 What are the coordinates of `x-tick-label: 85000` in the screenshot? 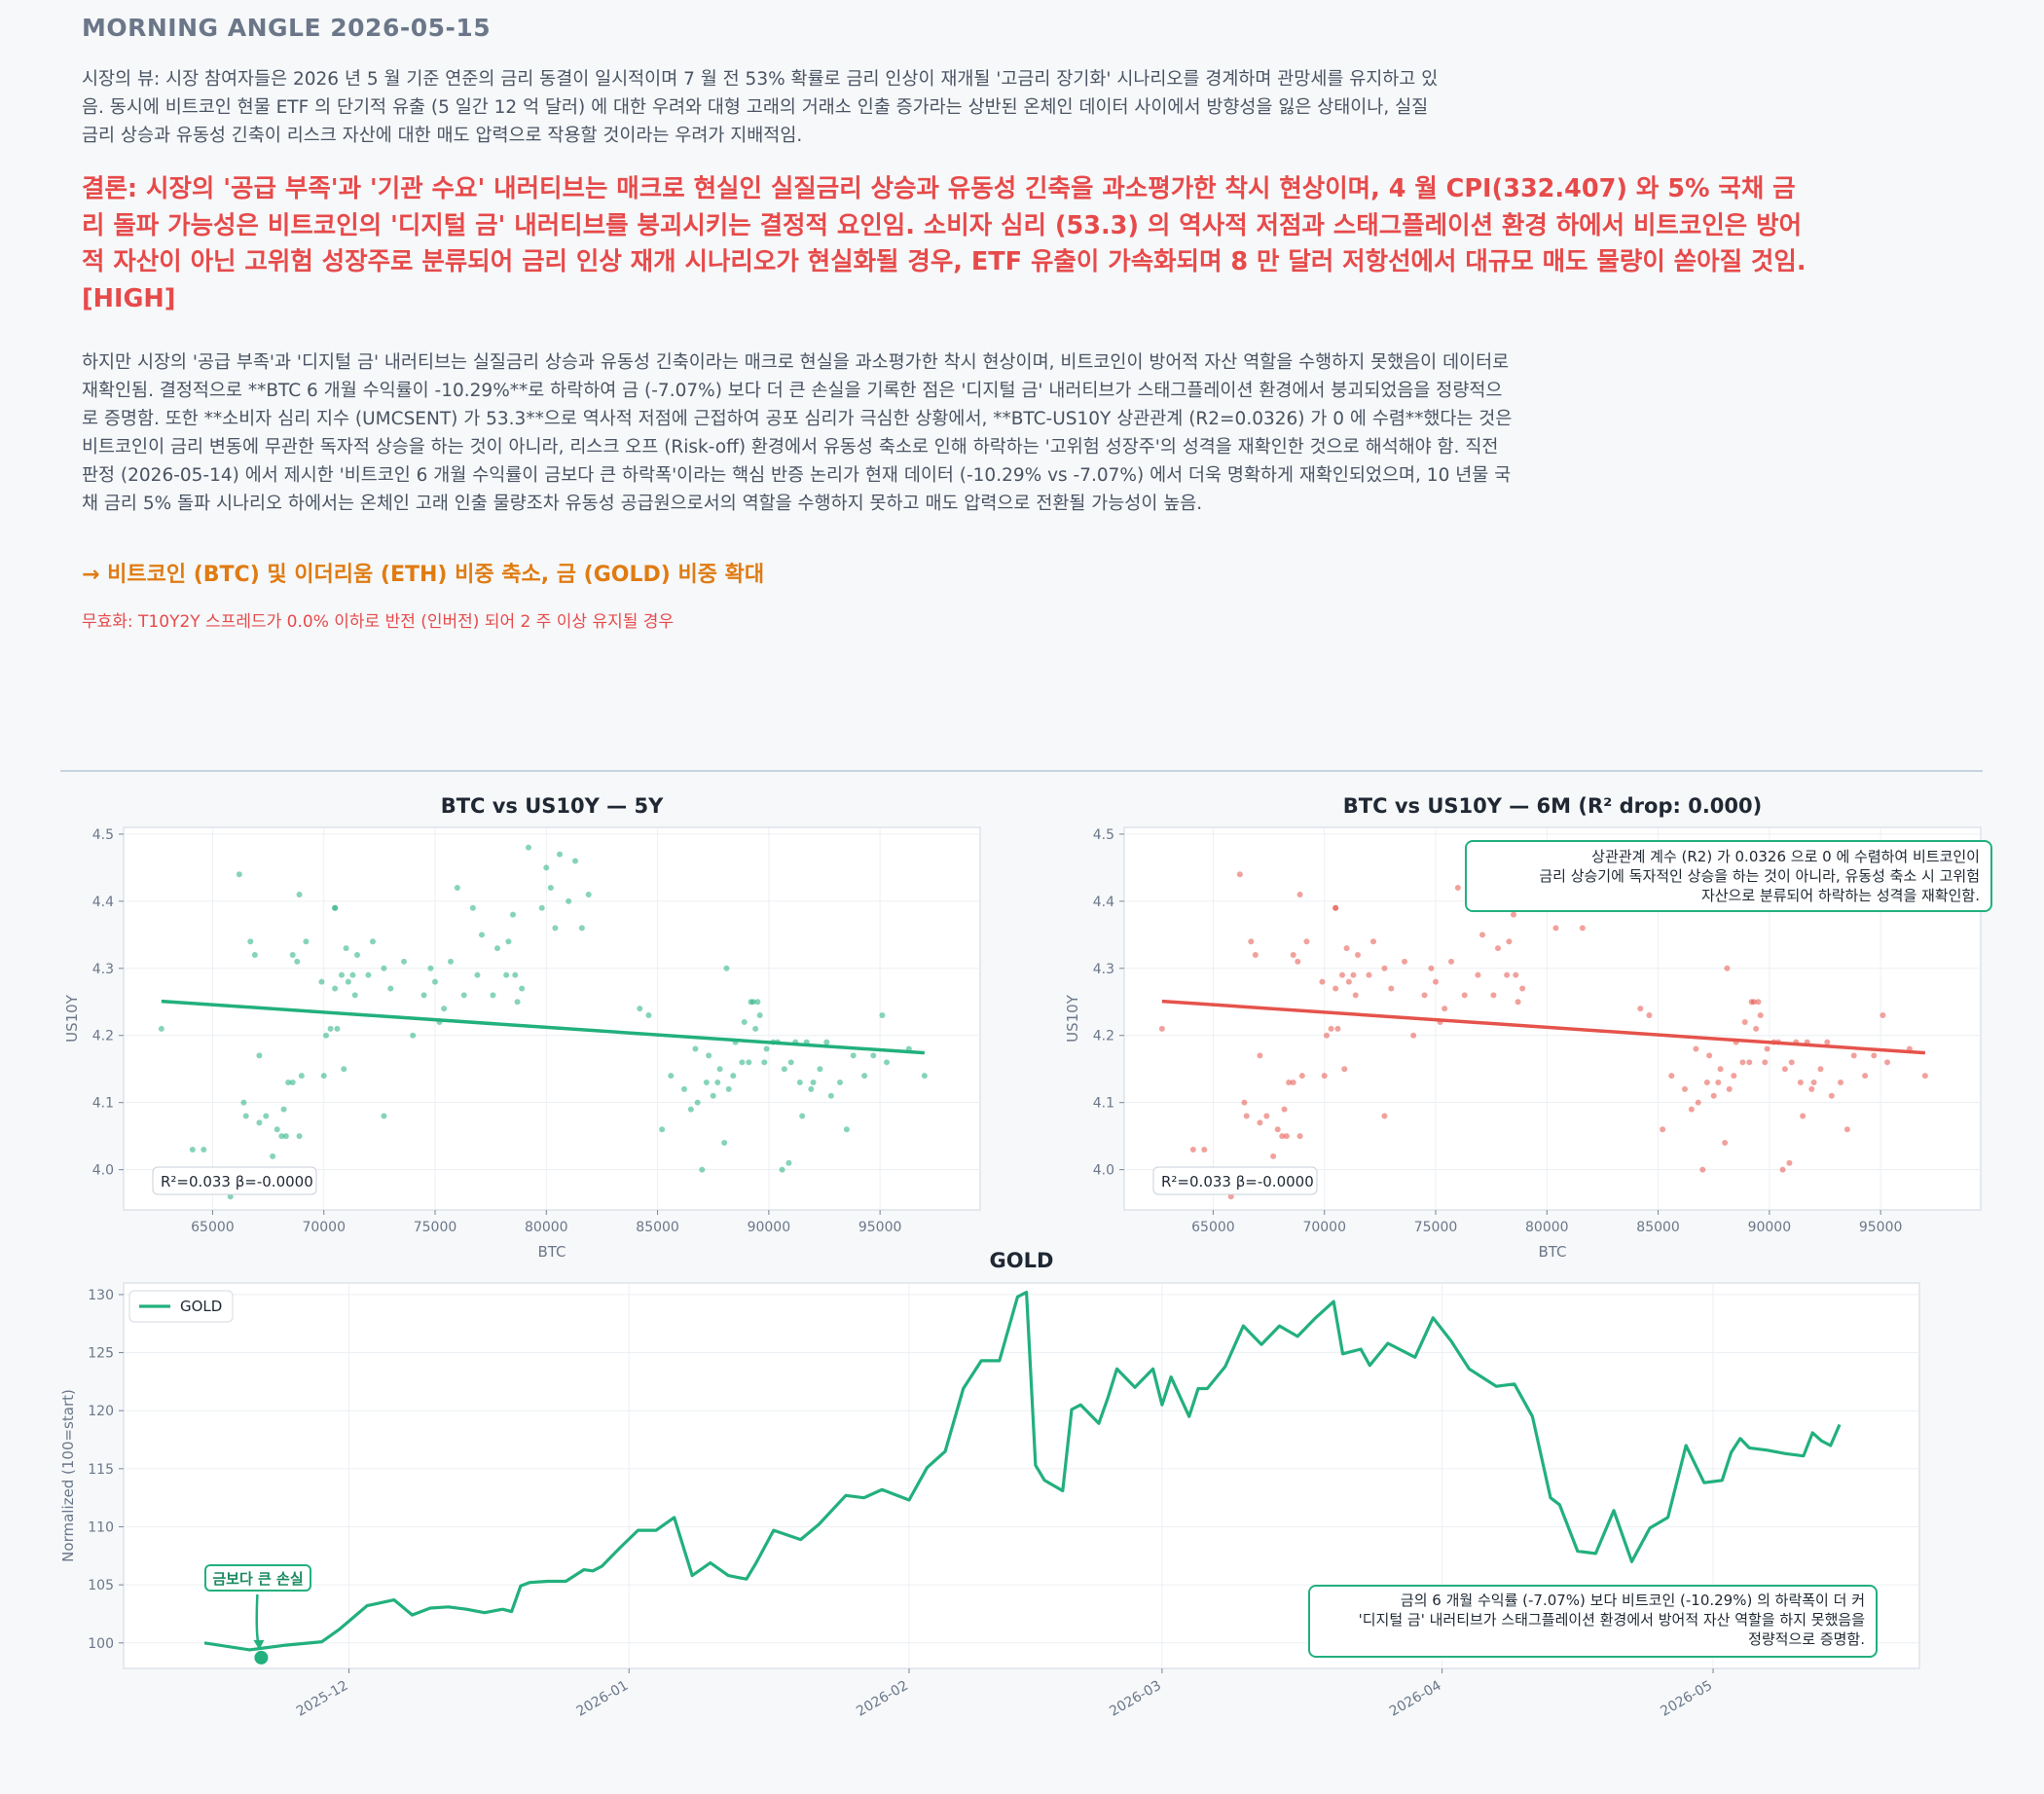 It's located at (1658, 1227).